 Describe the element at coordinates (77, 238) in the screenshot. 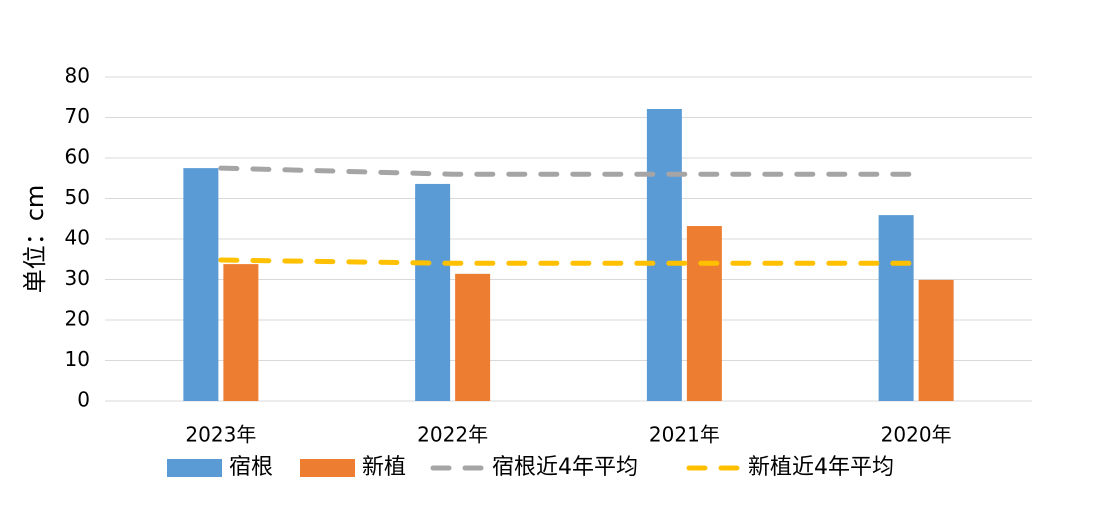

I see `y-tick-label: 40` at that location.